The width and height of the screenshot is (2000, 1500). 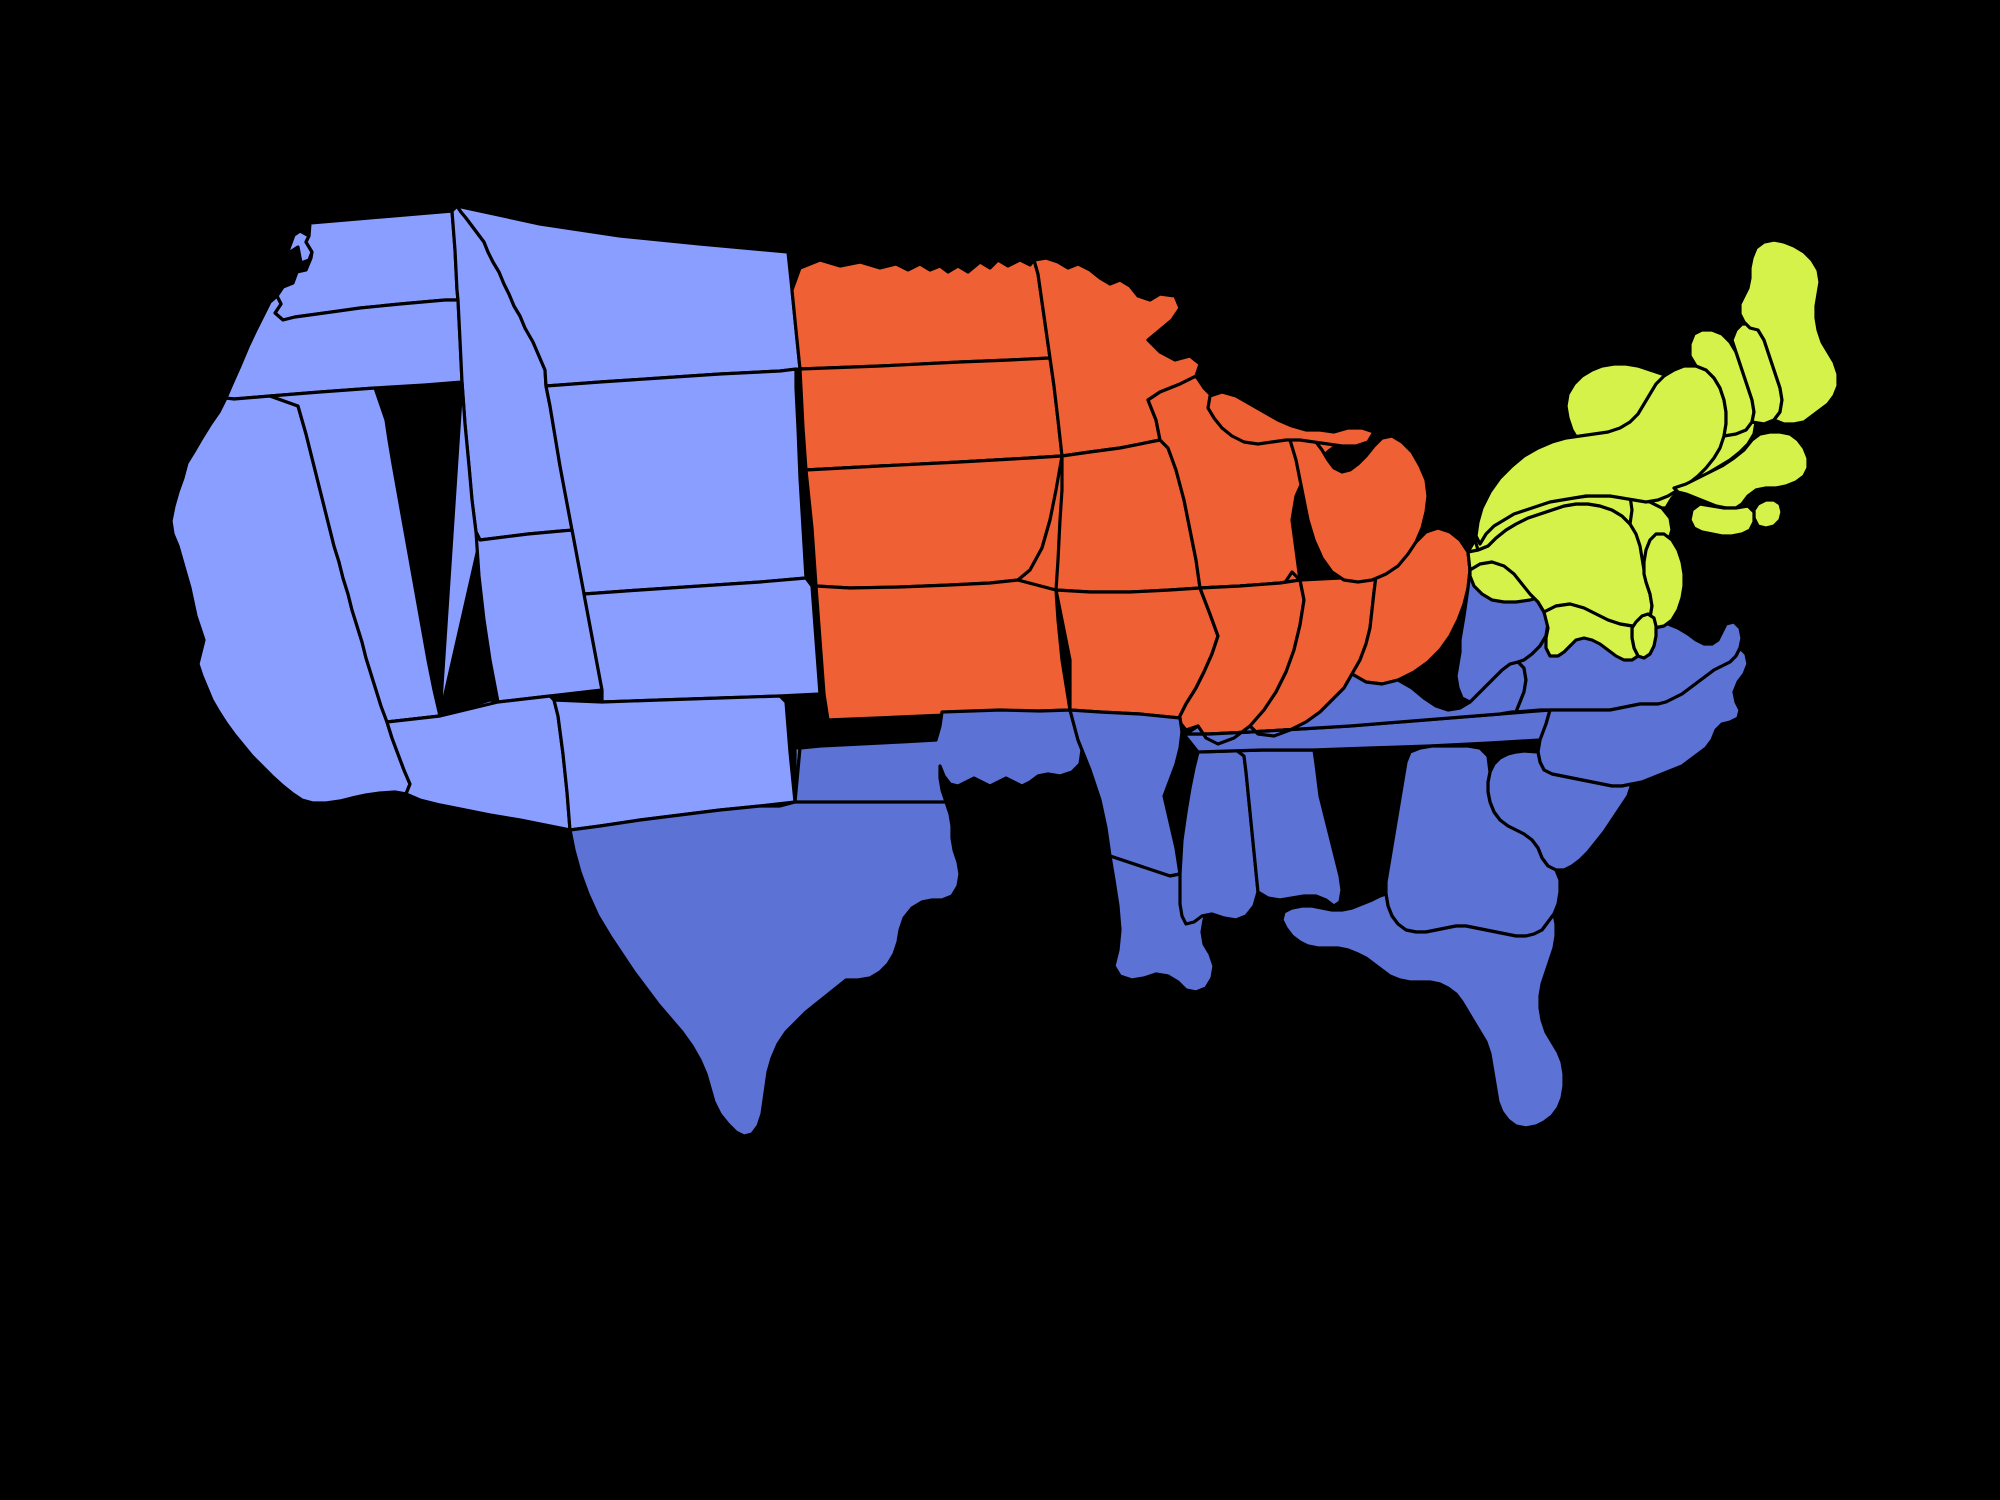 What do you see at coordinates (943, 650) in the screenshot?
I see `state-kansas` at bounding box center [943, 650].